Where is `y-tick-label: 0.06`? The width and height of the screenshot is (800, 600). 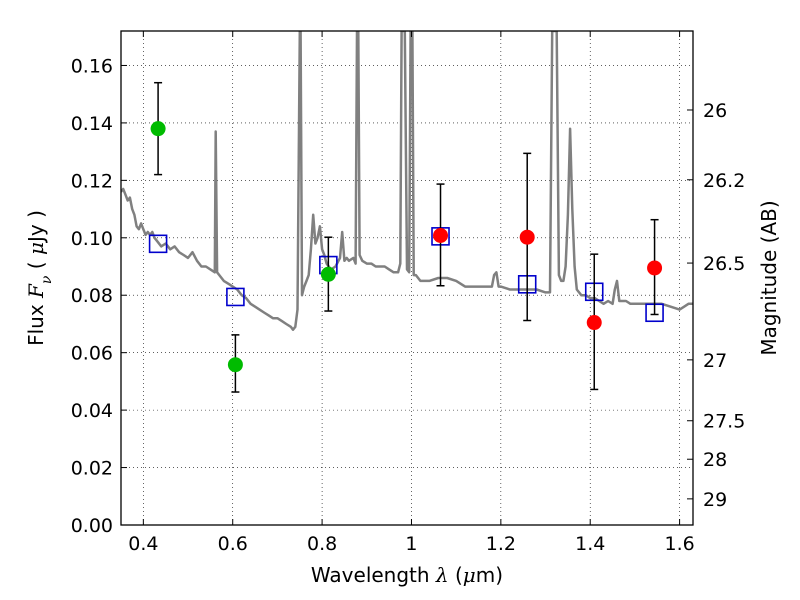
y-tick-label: 0.06 is located at coordinates (92, 354).